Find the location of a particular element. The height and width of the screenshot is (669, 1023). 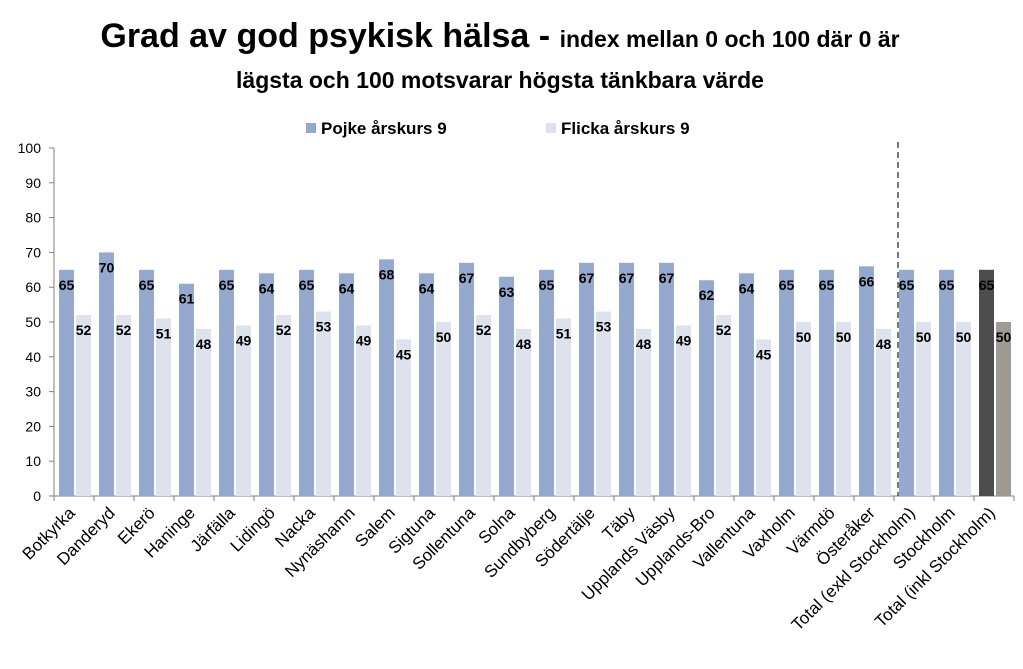

y-tick-label: 80 is located at coordinates (33, 218).